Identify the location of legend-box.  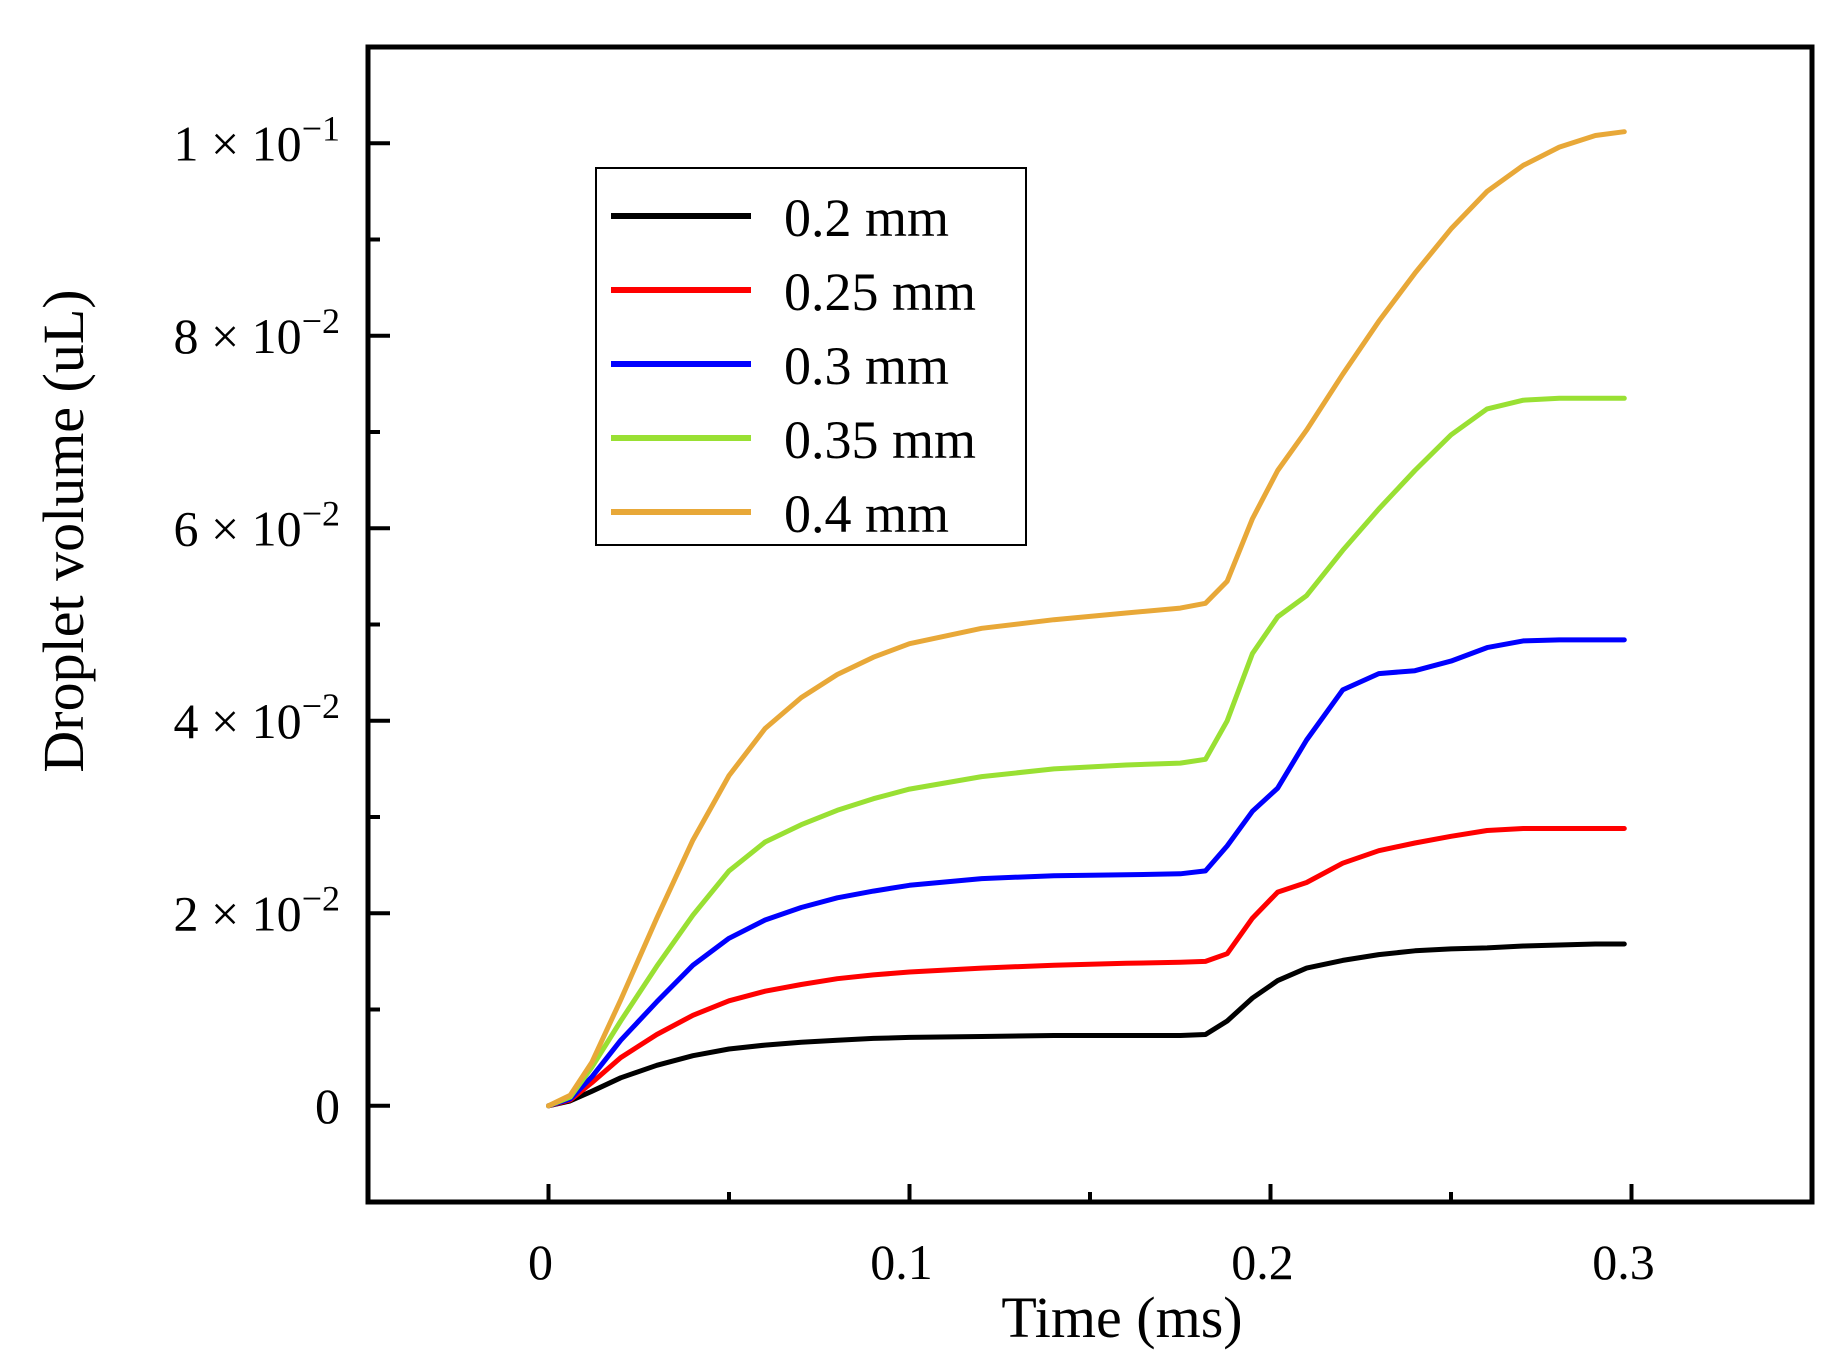
(811, 356).